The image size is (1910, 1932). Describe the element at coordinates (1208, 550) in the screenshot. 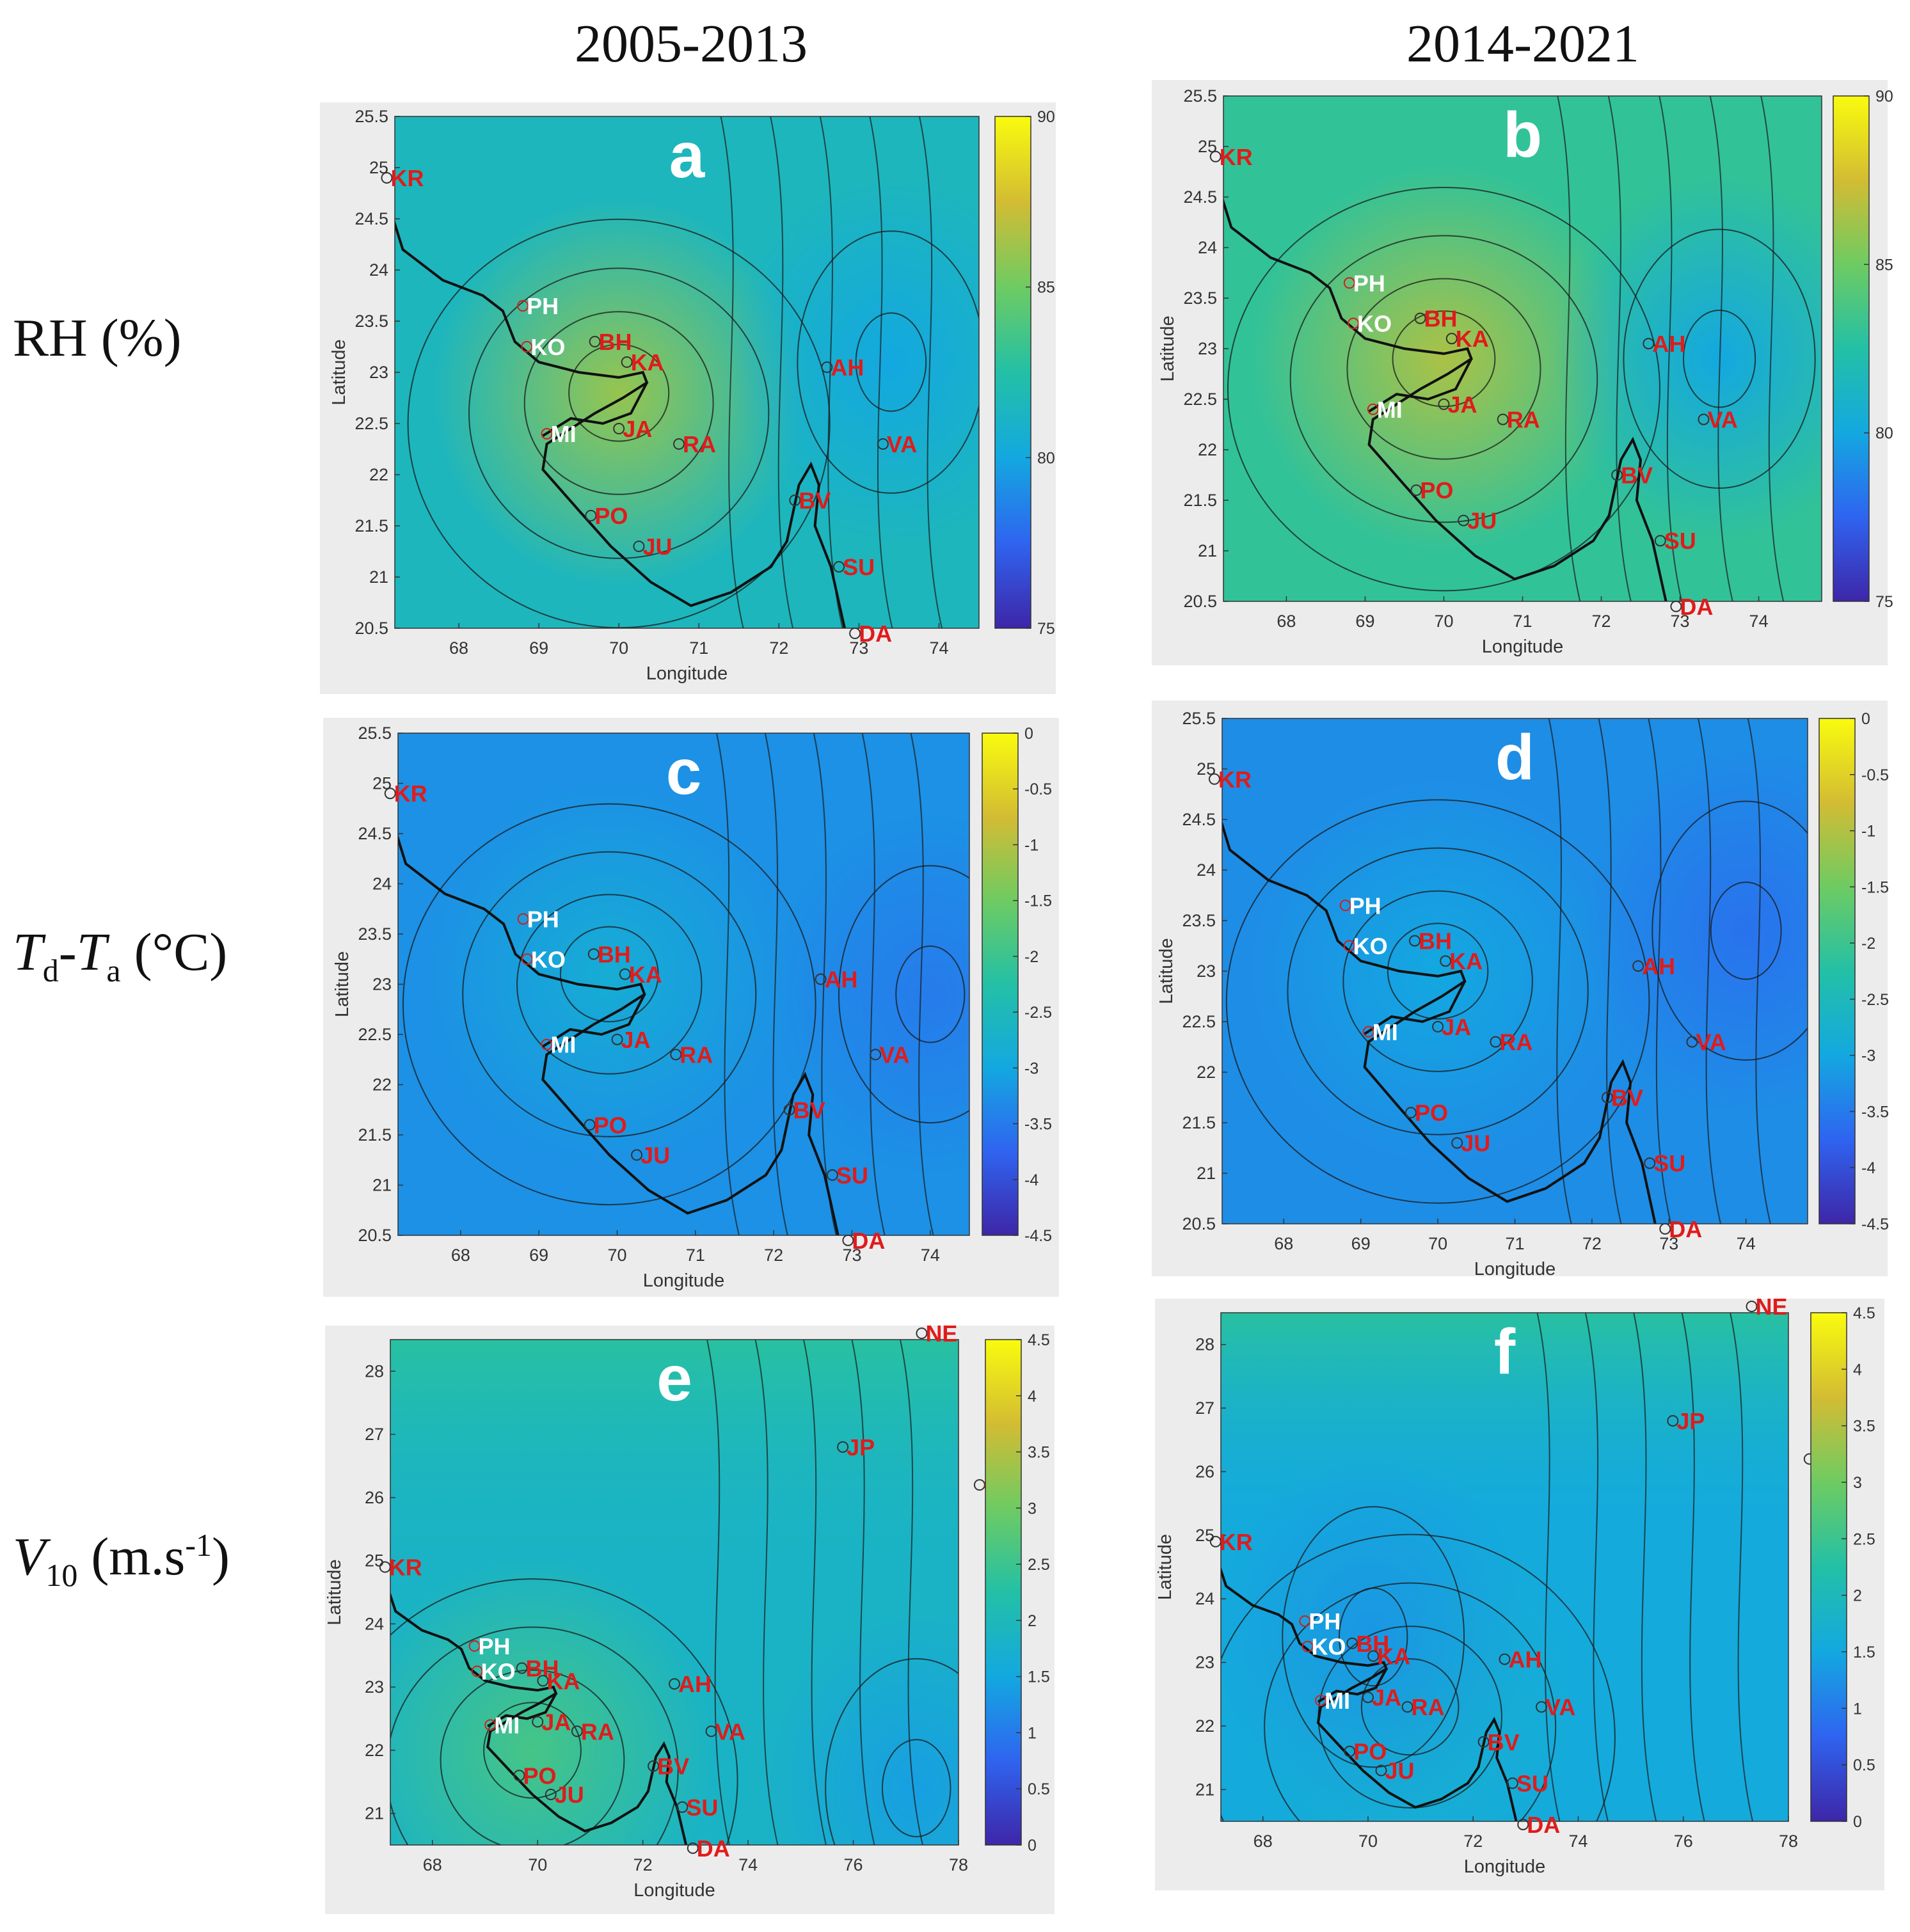

I see `y-tick-label: 21` at that location.